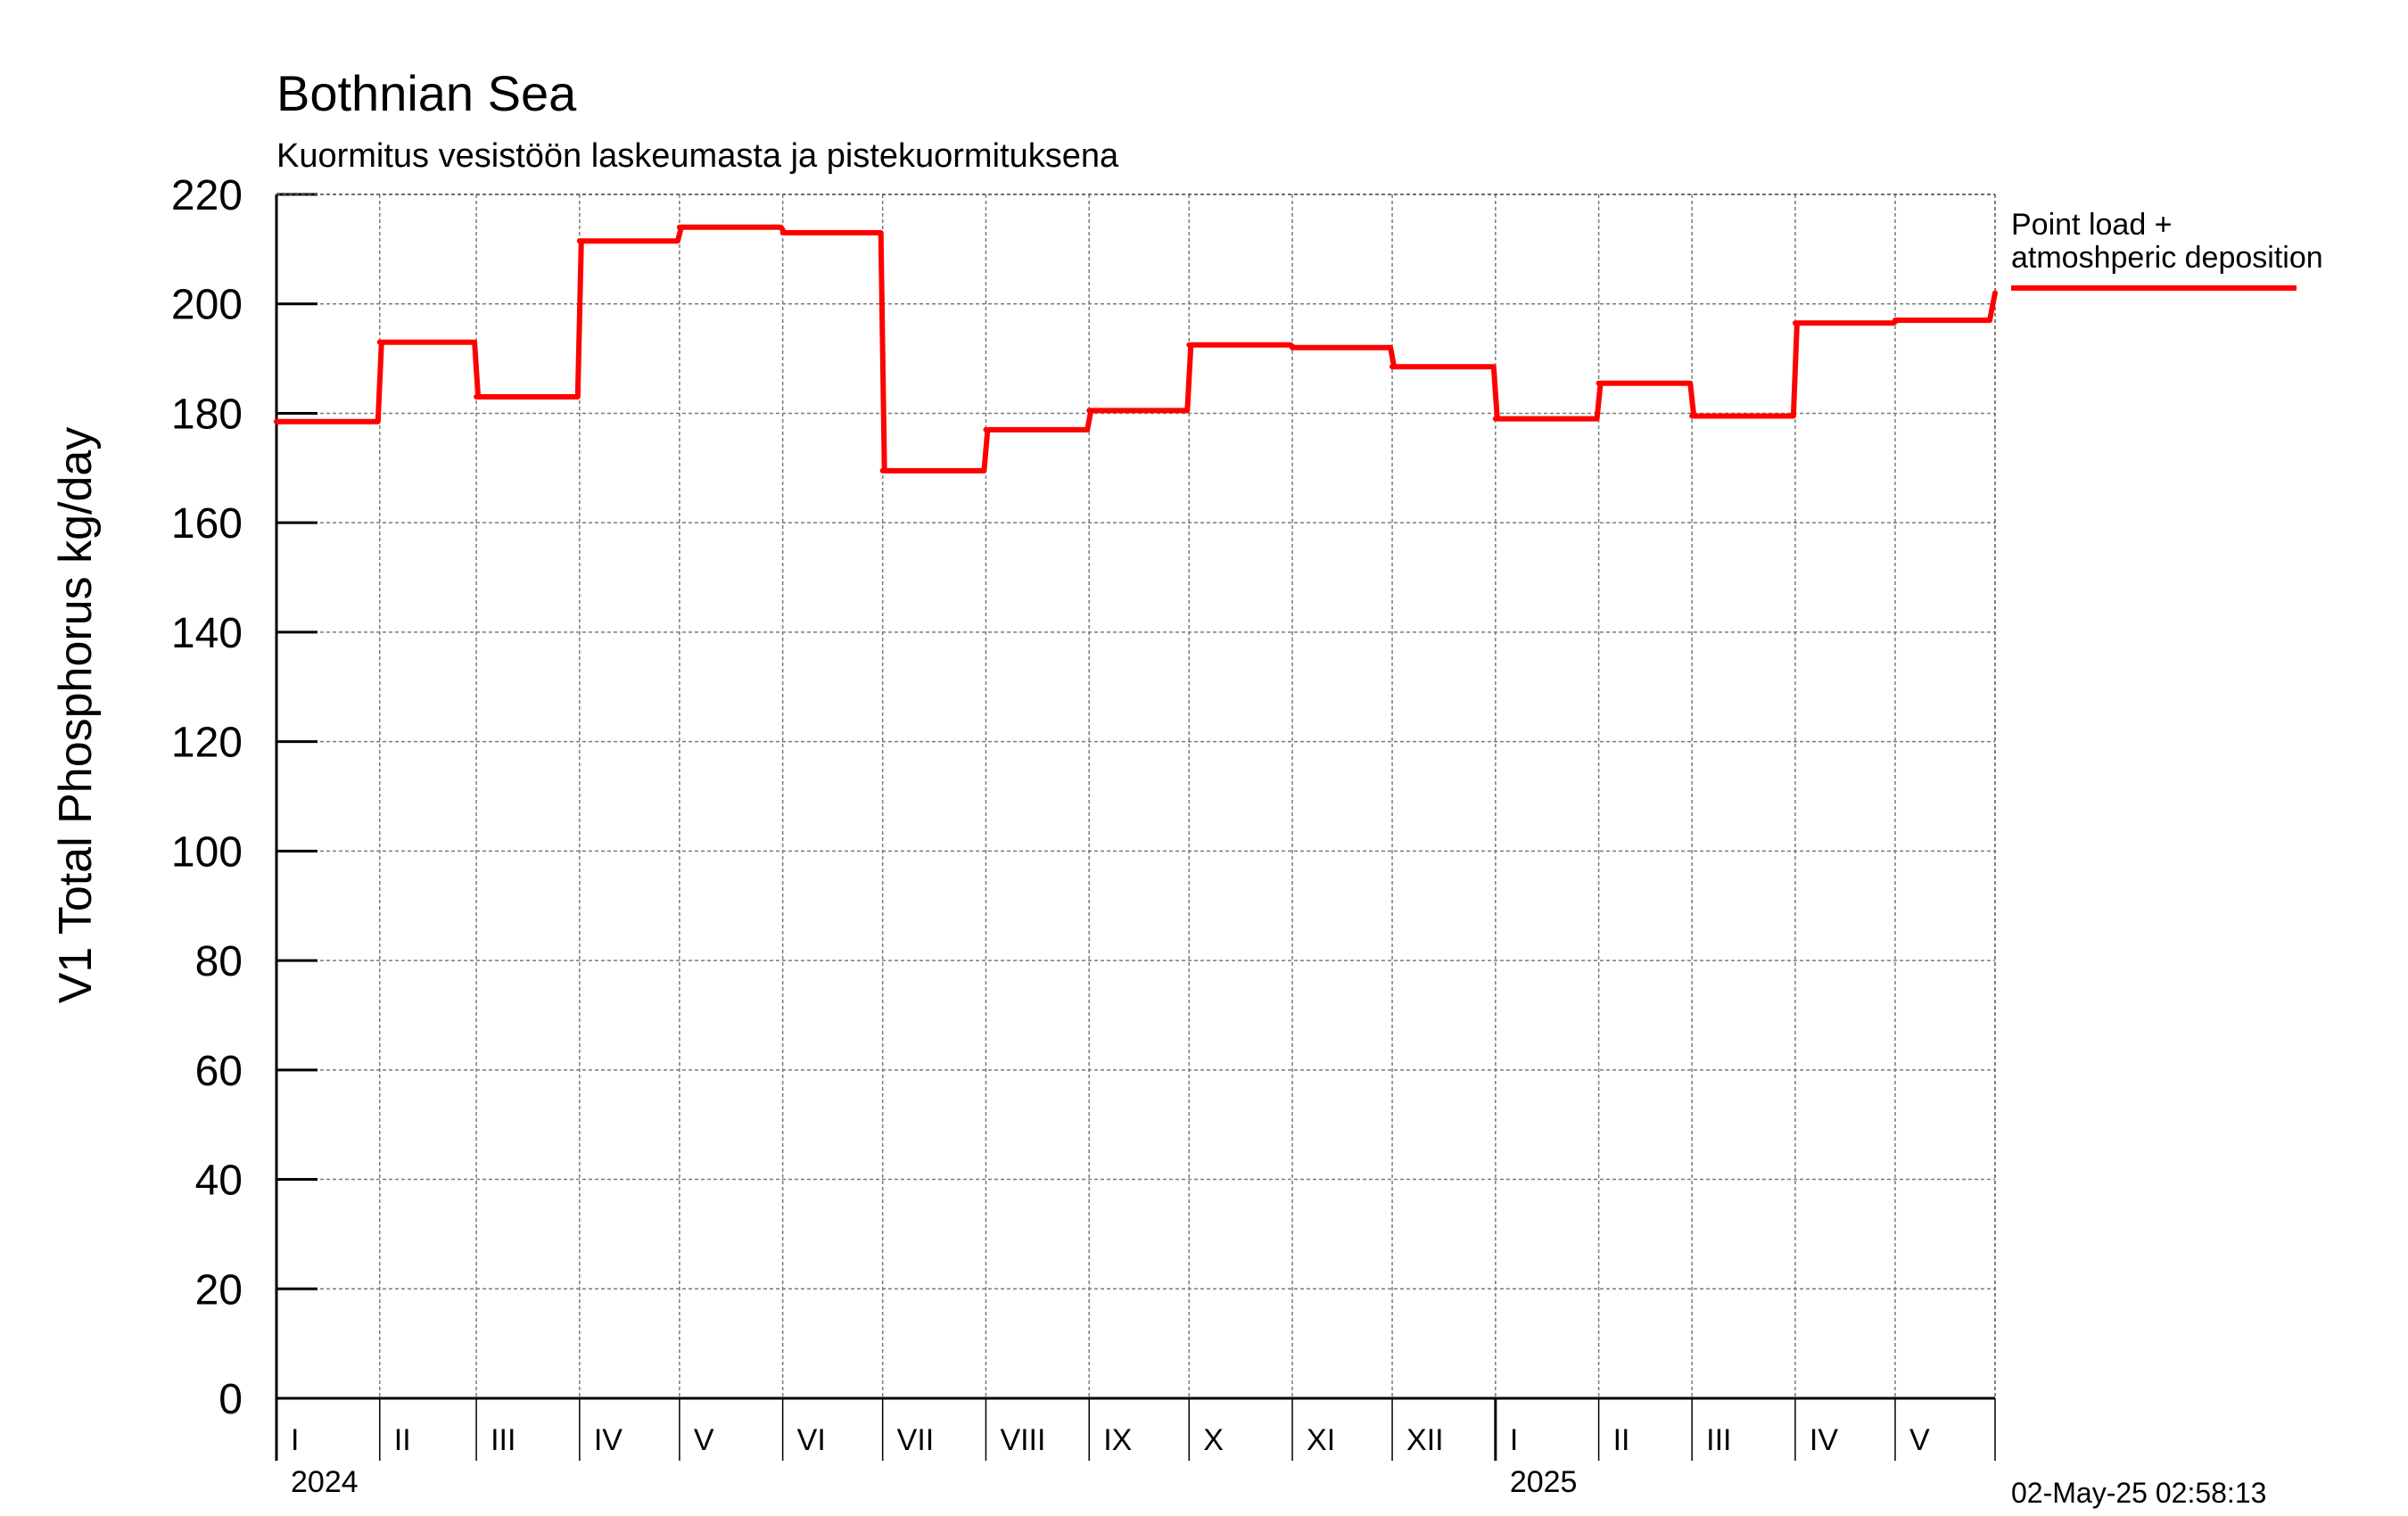 This screenshot has height=1516, width=2408. Describe the element at coordinates (1023, 1440) in the screenshot. I see `x-tick-label-month: VIII` at that location.